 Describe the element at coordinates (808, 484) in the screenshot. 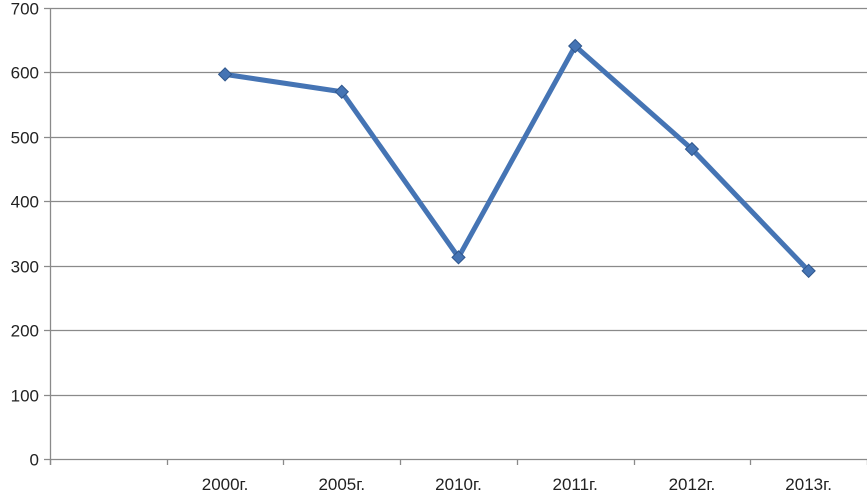

I see `x-axis-tick-label: 2013г.` at that location.